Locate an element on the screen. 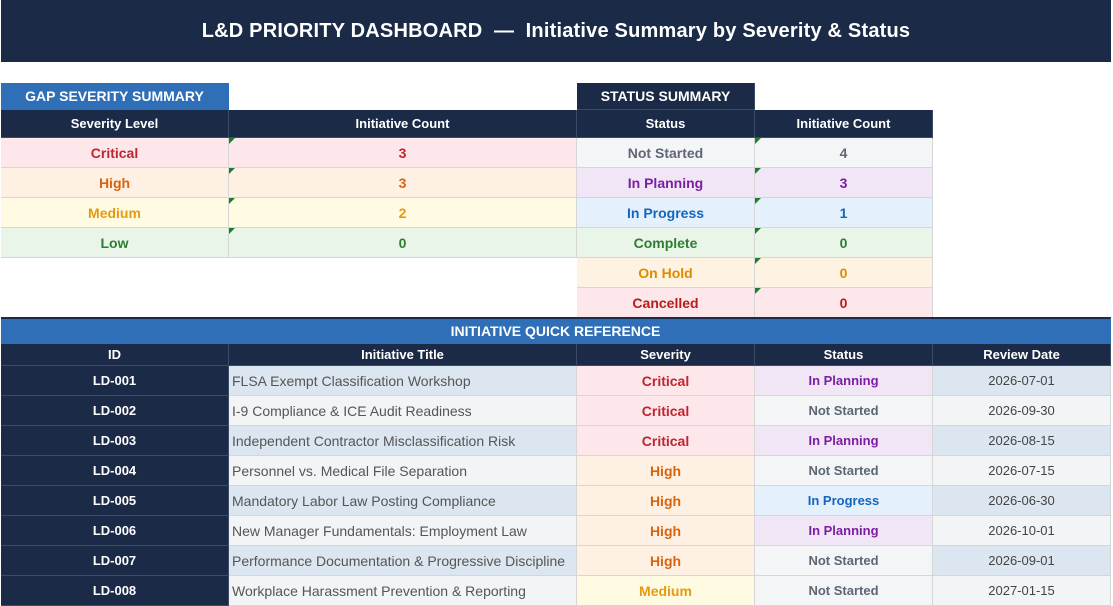 The width and height of the screenshot is (1113, 606). severity-count-medium: 2 is located at coordinates (403, 213).